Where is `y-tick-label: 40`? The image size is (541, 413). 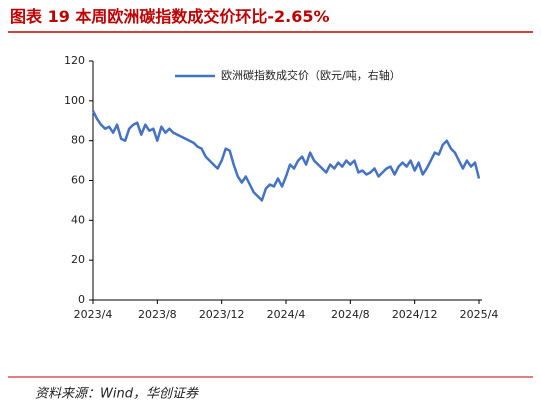
y-tick-label: 40 is located at coordinates (78, 219).